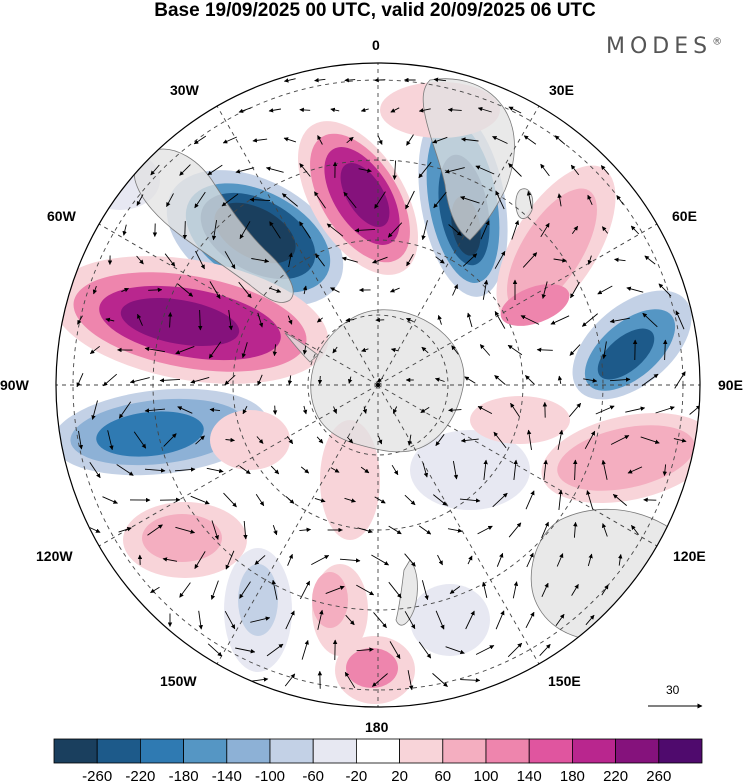 This screenshot has height=783, width=750. What do you see at coordinates (572, 775) in the screenshot?
I see `colorbar-tick-label: 180` at bounding box center [572, 775].